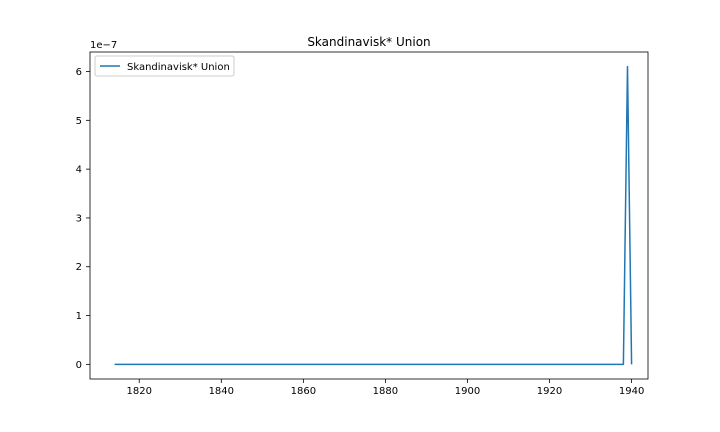 The image size is (720, 432). What do you see at coordinates (79, 316) in the screenshot?
I see `y-tick-label: 1` at bounding box center [79, 316].